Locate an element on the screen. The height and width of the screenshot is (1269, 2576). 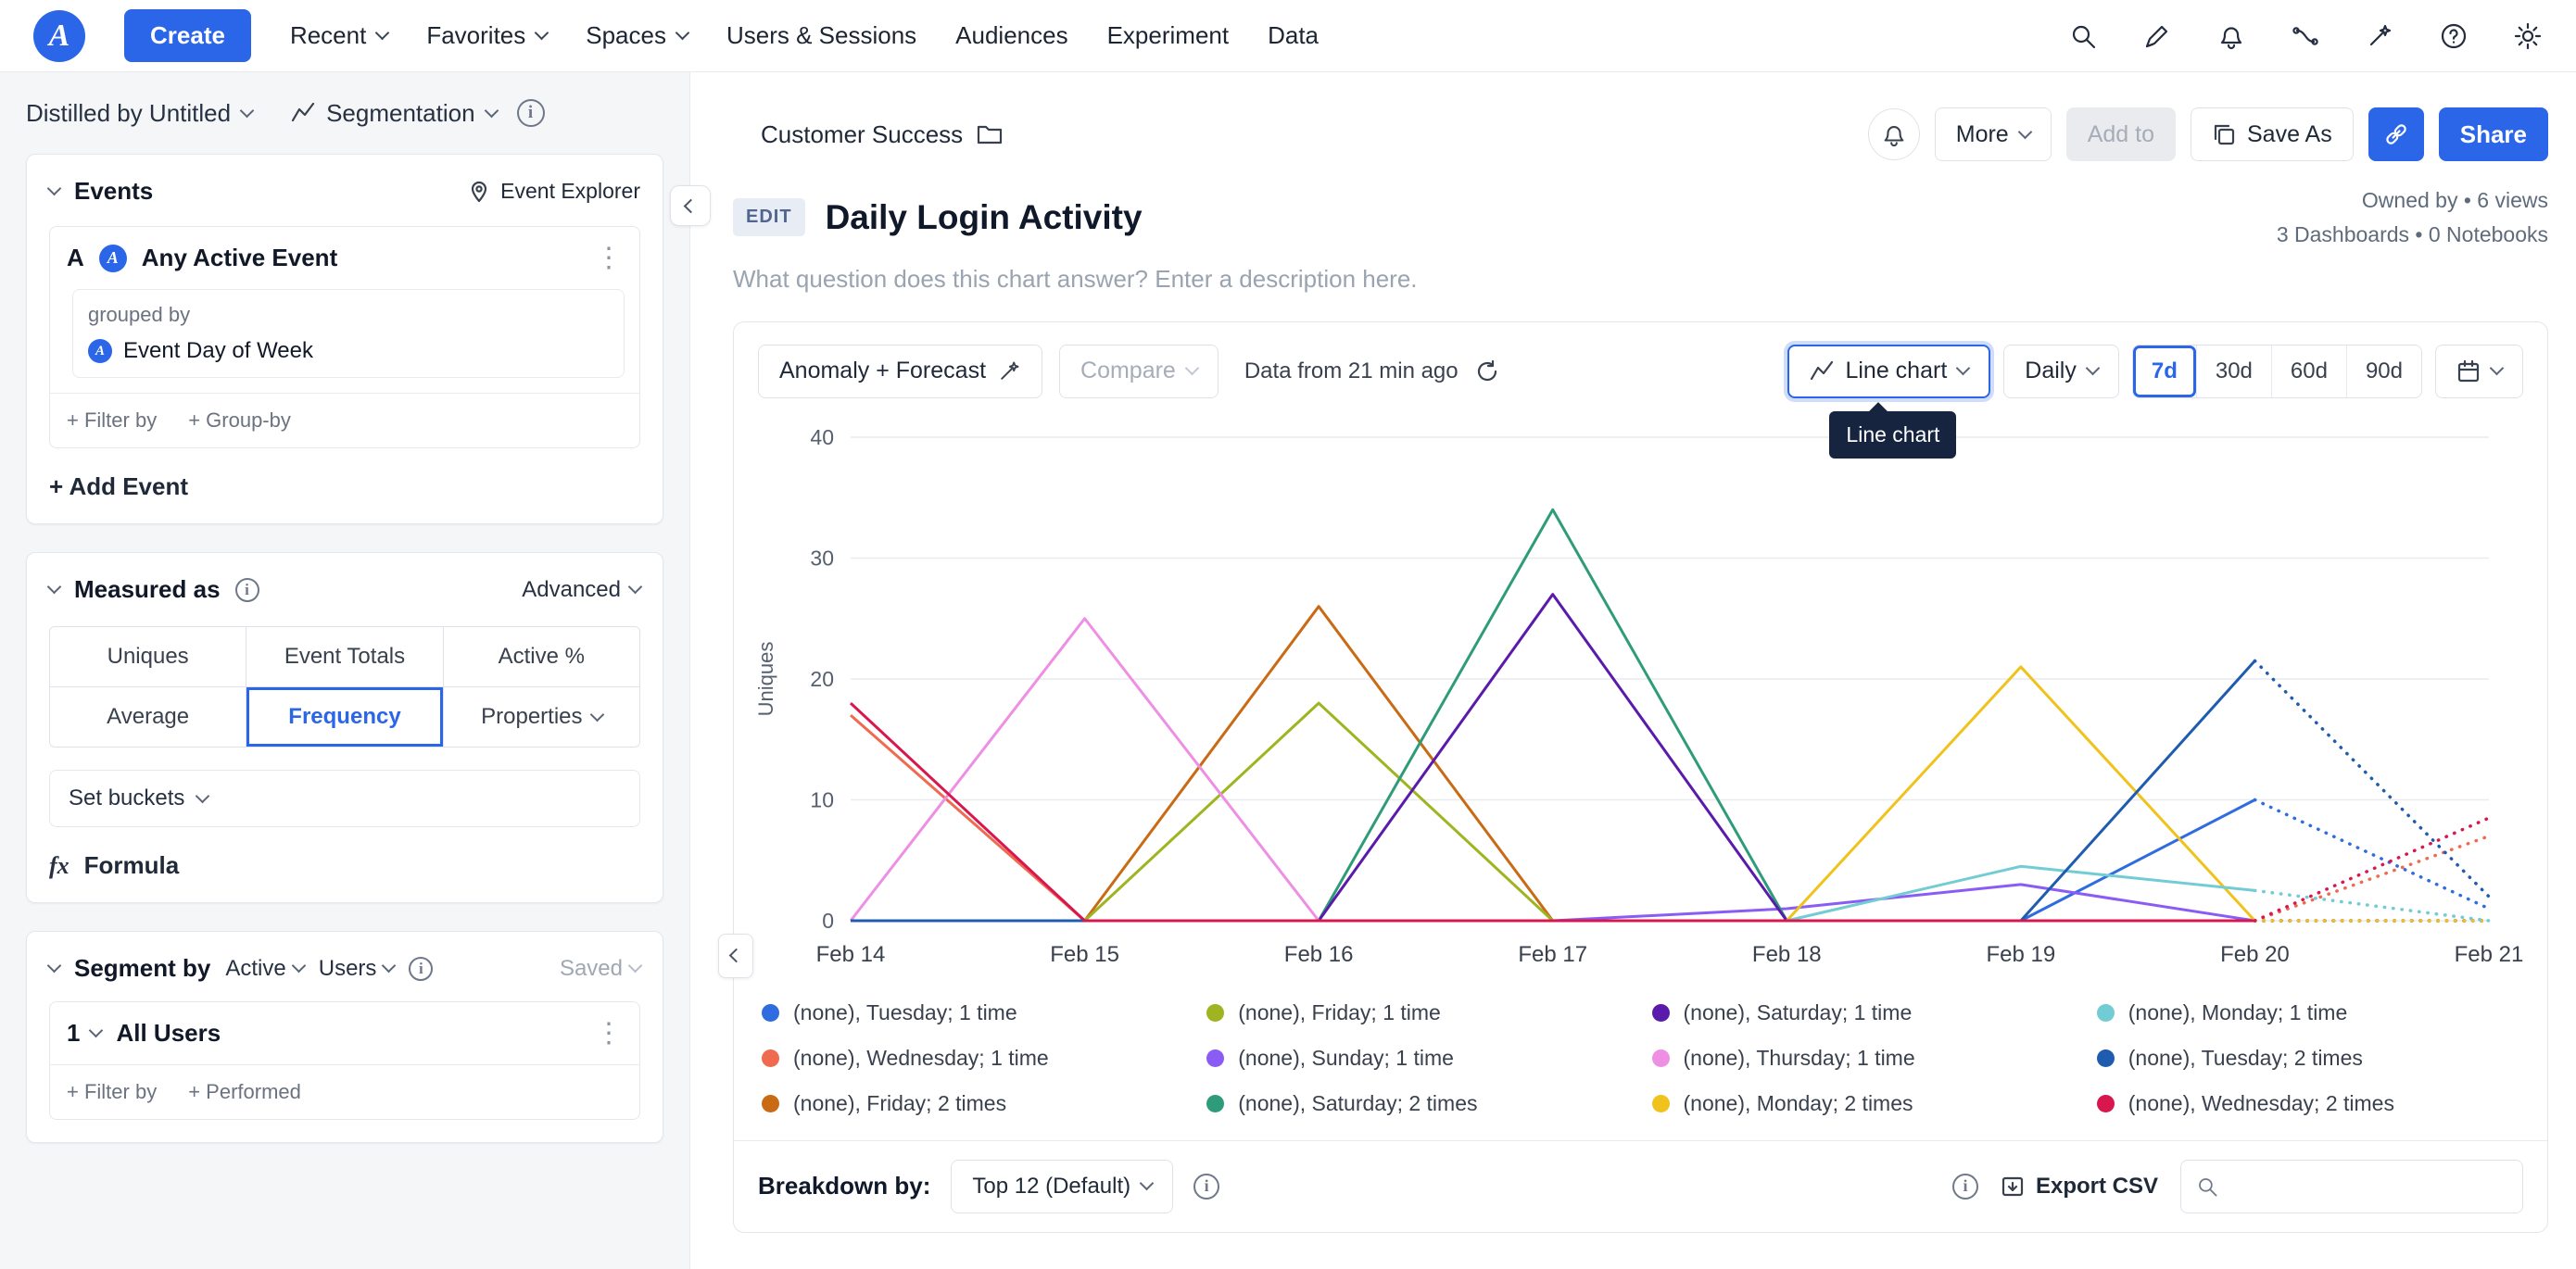
breakdown-label: Breakdown by: is located at coordinates (845, 1186).